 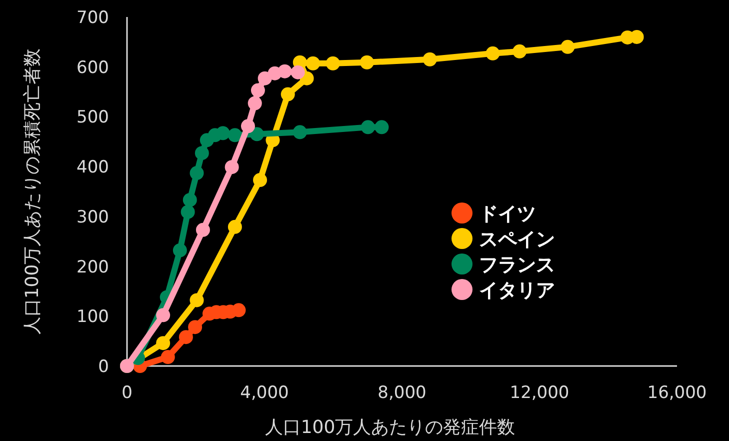 What do you see at coordinates (402, 393) in the screenshot?
I see `x-tick-label: 8,000` at bounding box center [402, 393].